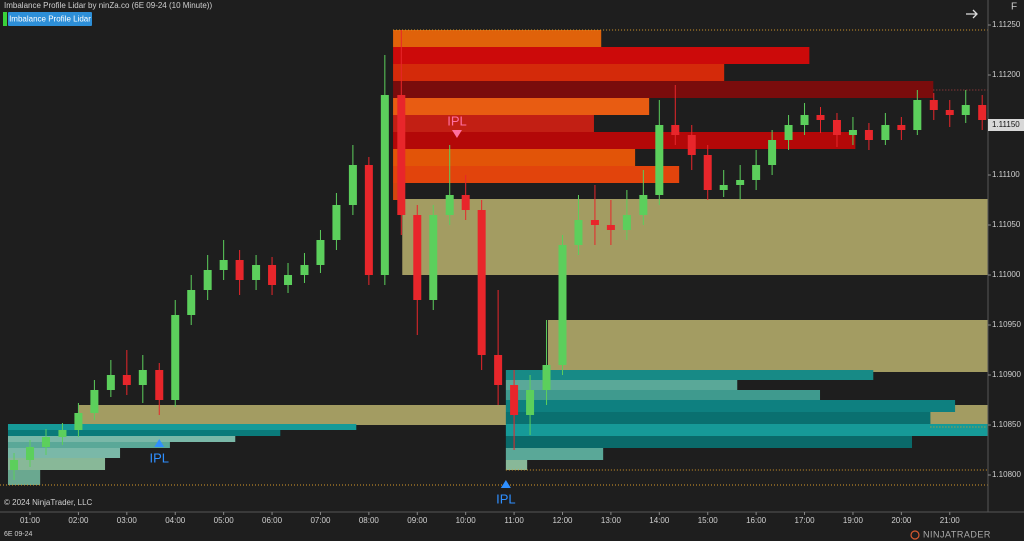  Describe the element at coordinates (1006, 374) in the screenshot. I see `y-tick-label: 1.10900` at that location.